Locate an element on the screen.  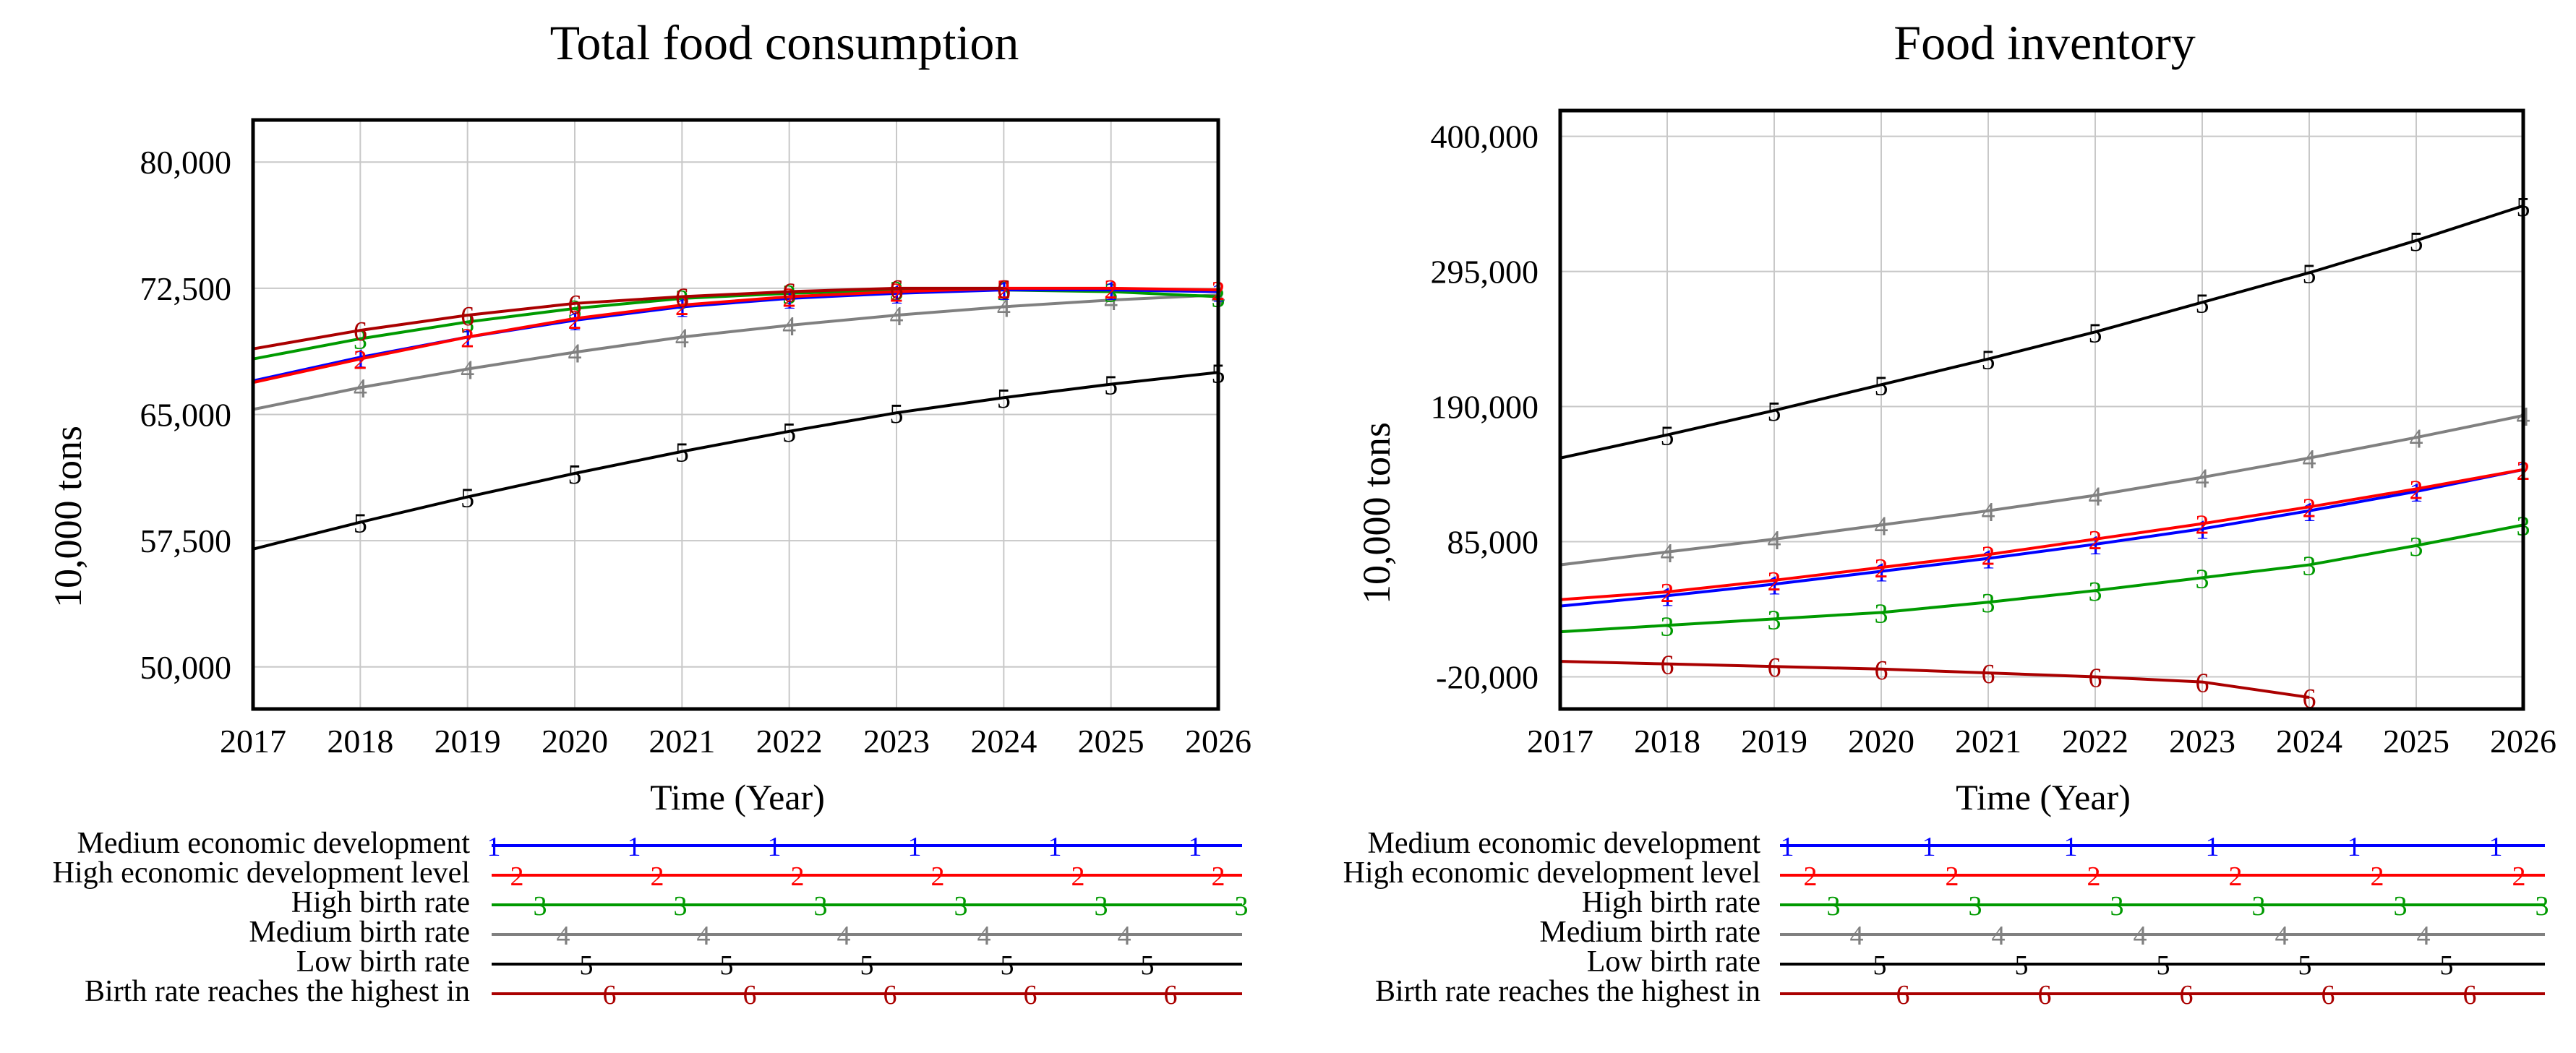
legend-label-2: High economic development level is located at coordinates (1552, 873).